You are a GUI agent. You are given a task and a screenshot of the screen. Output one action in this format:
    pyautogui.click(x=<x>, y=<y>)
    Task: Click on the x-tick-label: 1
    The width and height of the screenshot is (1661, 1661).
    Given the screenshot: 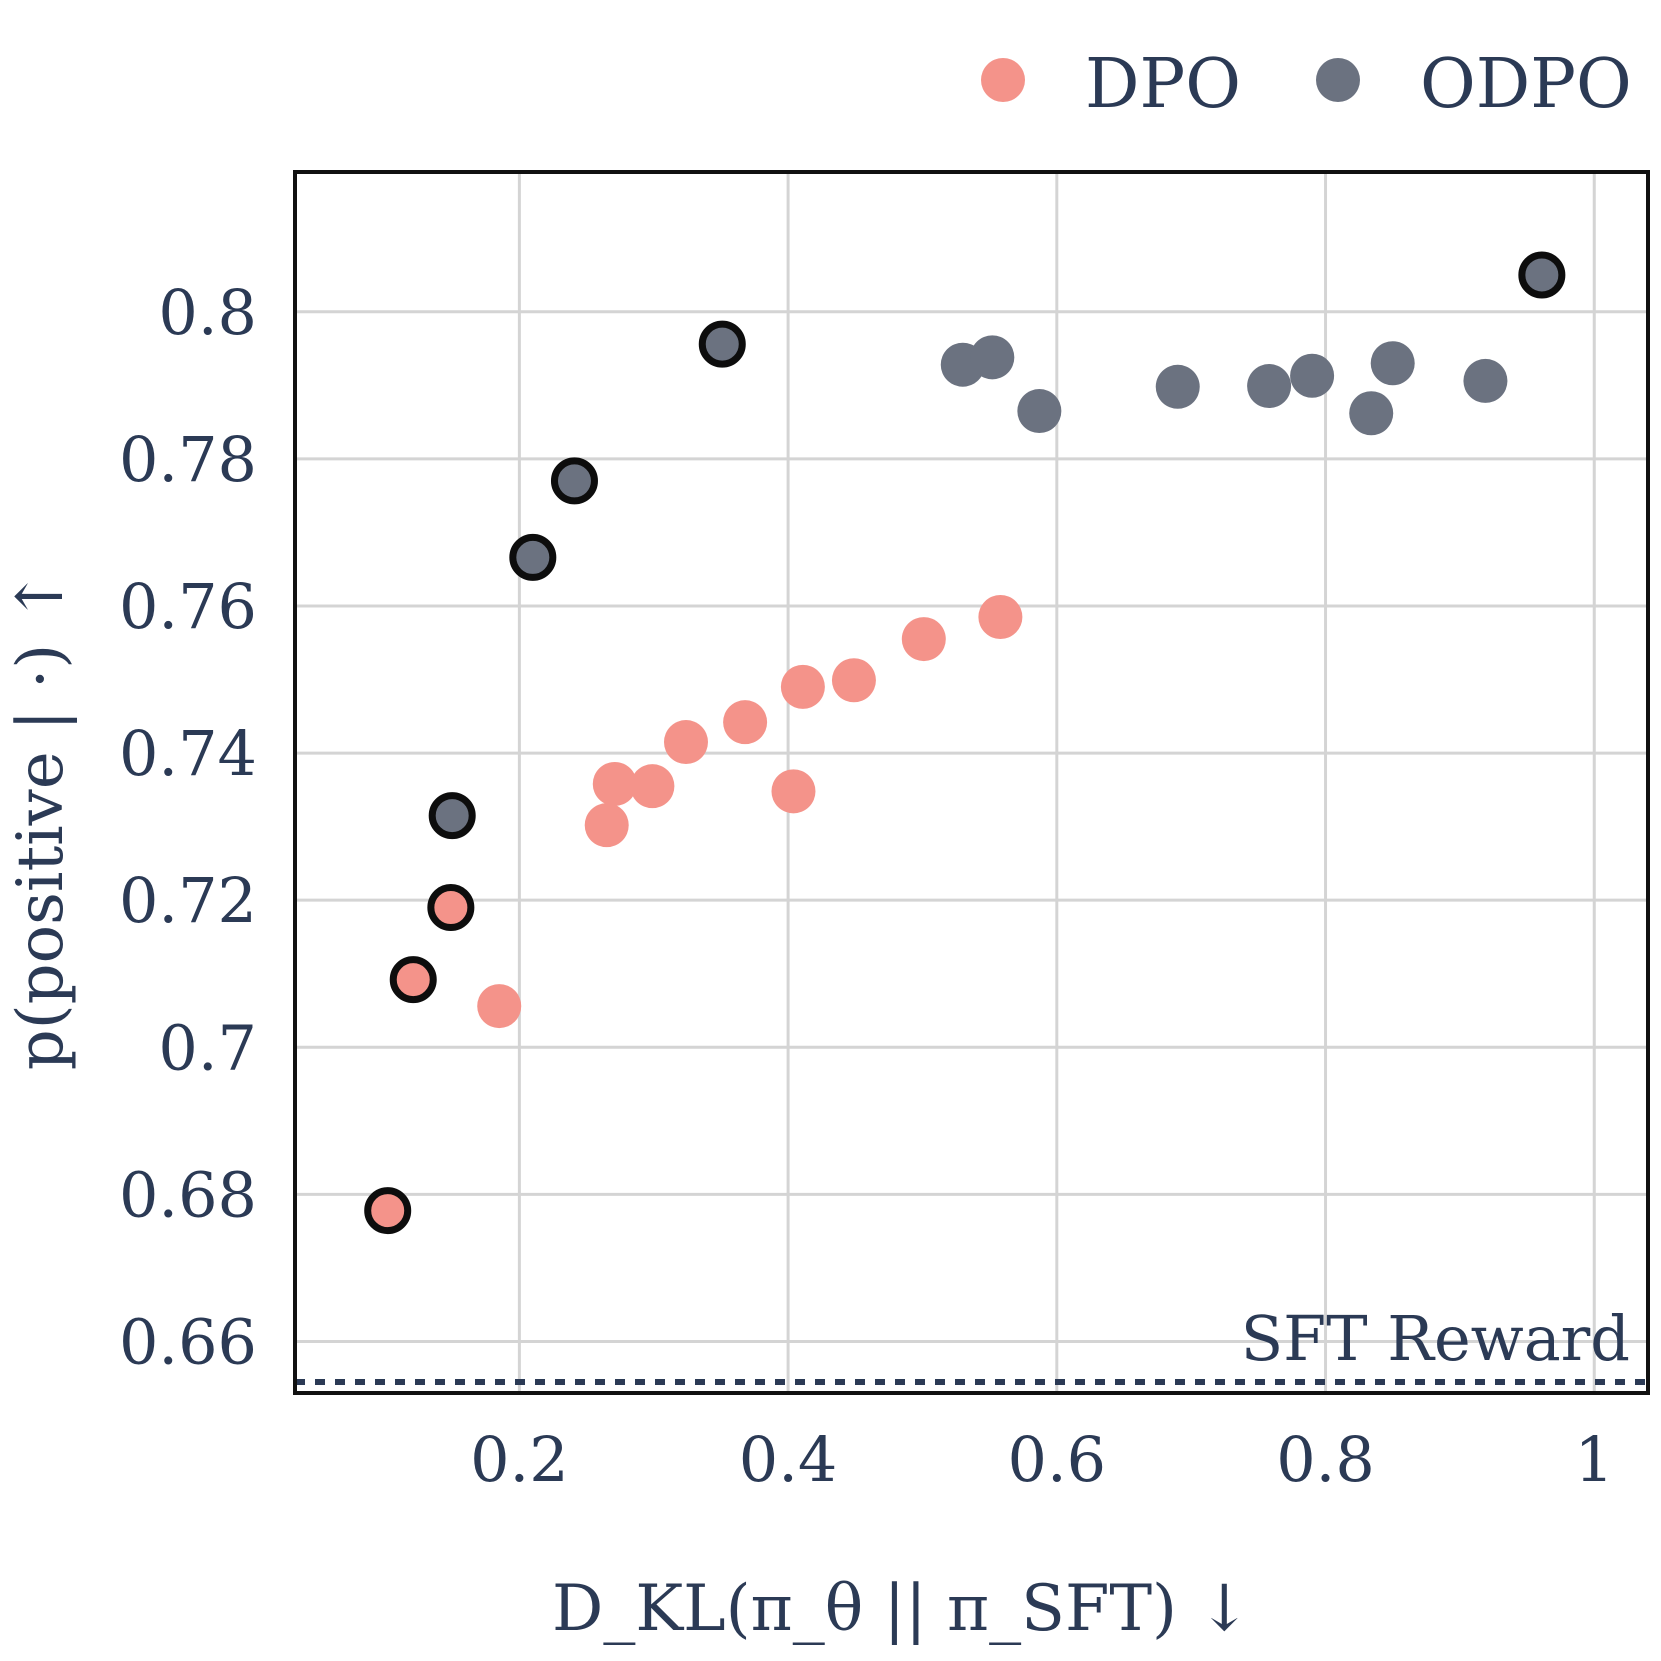 What is the action you would take?
    pyautogui.click(x=1594, y=1459)
    